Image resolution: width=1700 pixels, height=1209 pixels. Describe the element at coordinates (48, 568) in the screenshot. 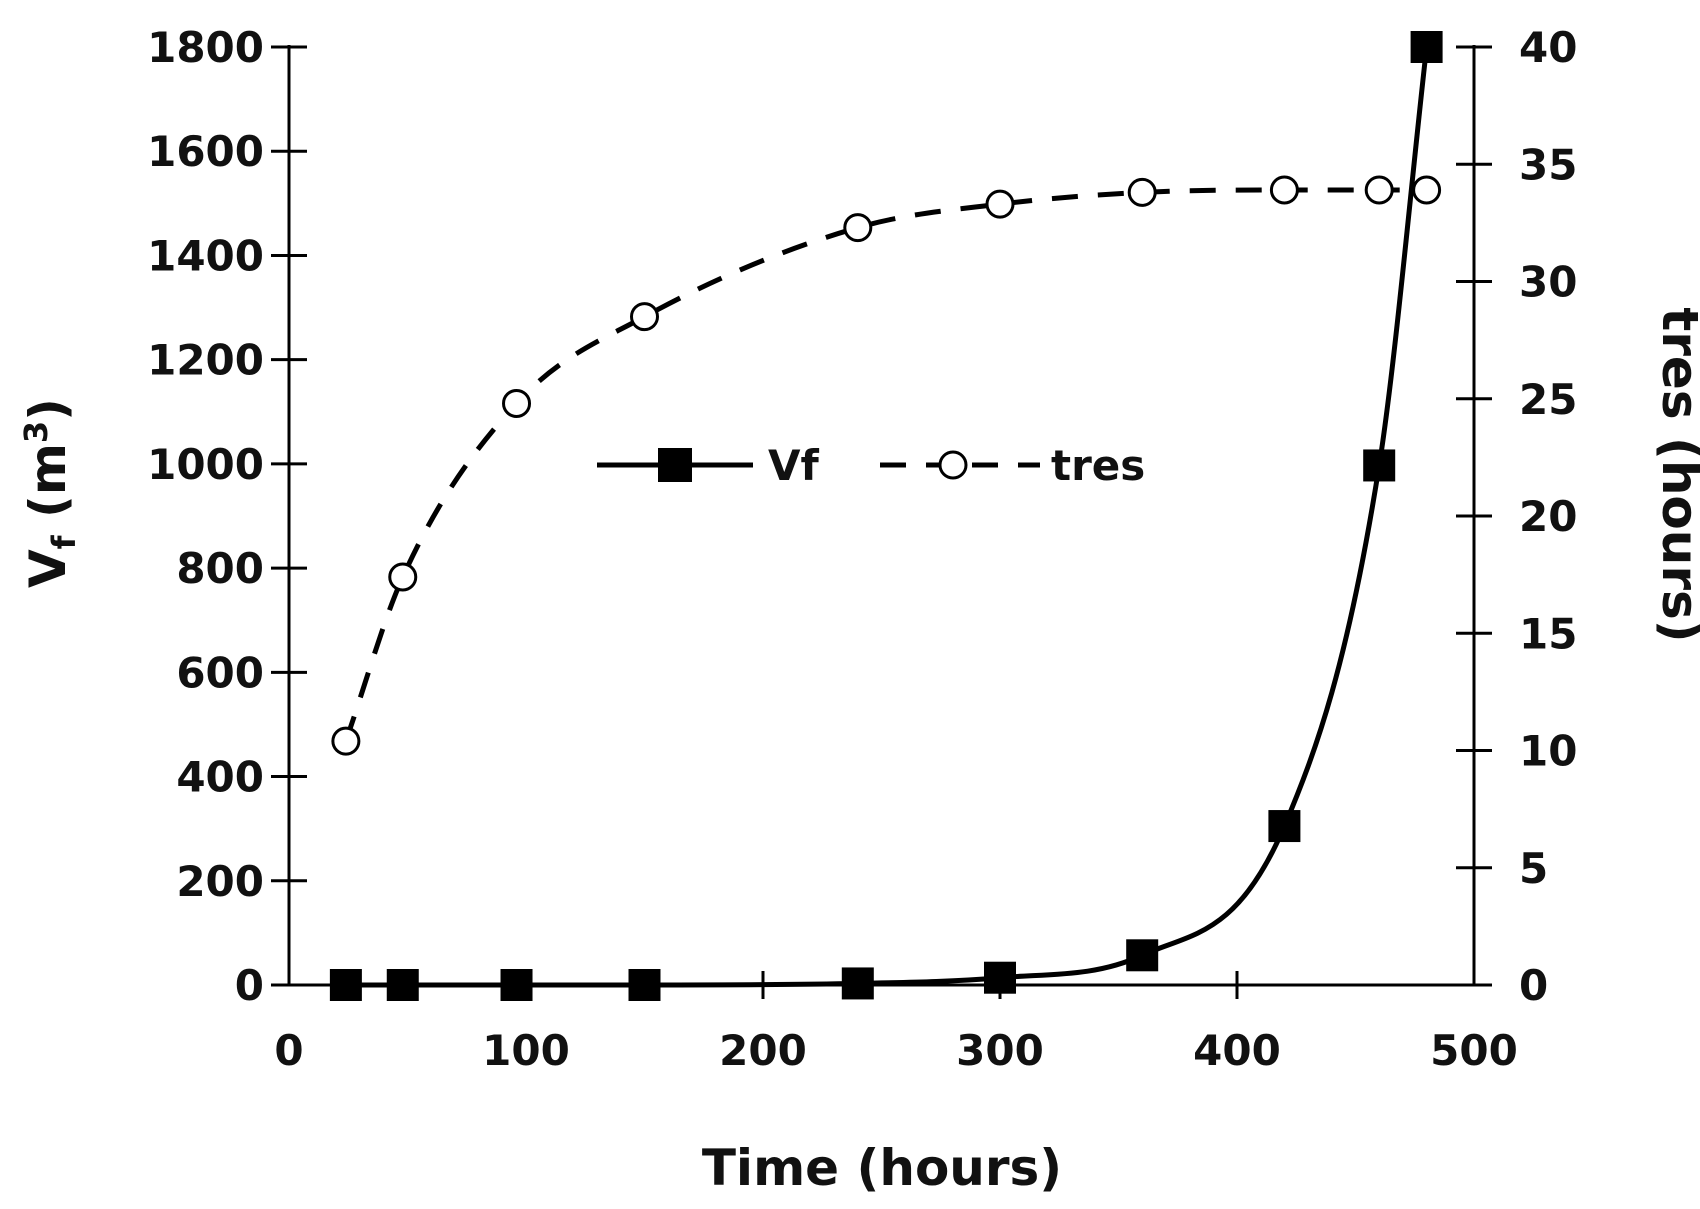

I see `y-axis-title-main: V` at that location.